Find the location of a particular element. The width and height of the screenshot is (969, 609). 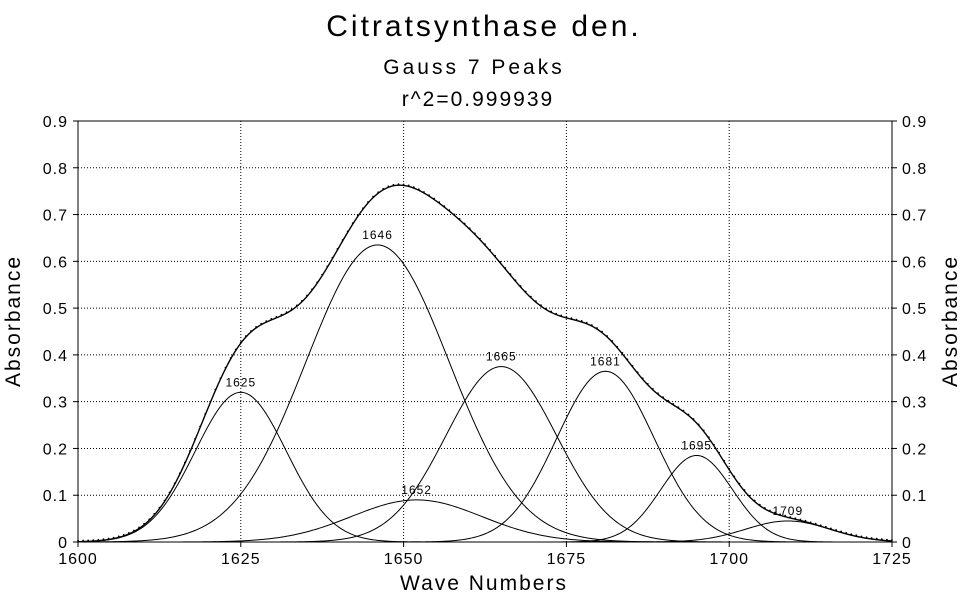

y-tick-label-right: 0.8 is located at coordinates (914, 169).